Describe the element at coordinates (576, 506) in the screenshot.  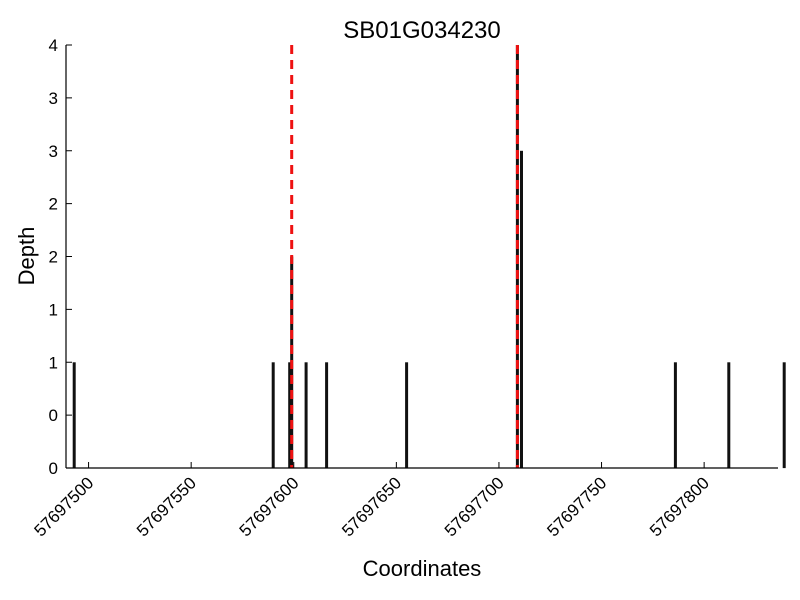
I see `x-tick-label: 57697750` at that location.